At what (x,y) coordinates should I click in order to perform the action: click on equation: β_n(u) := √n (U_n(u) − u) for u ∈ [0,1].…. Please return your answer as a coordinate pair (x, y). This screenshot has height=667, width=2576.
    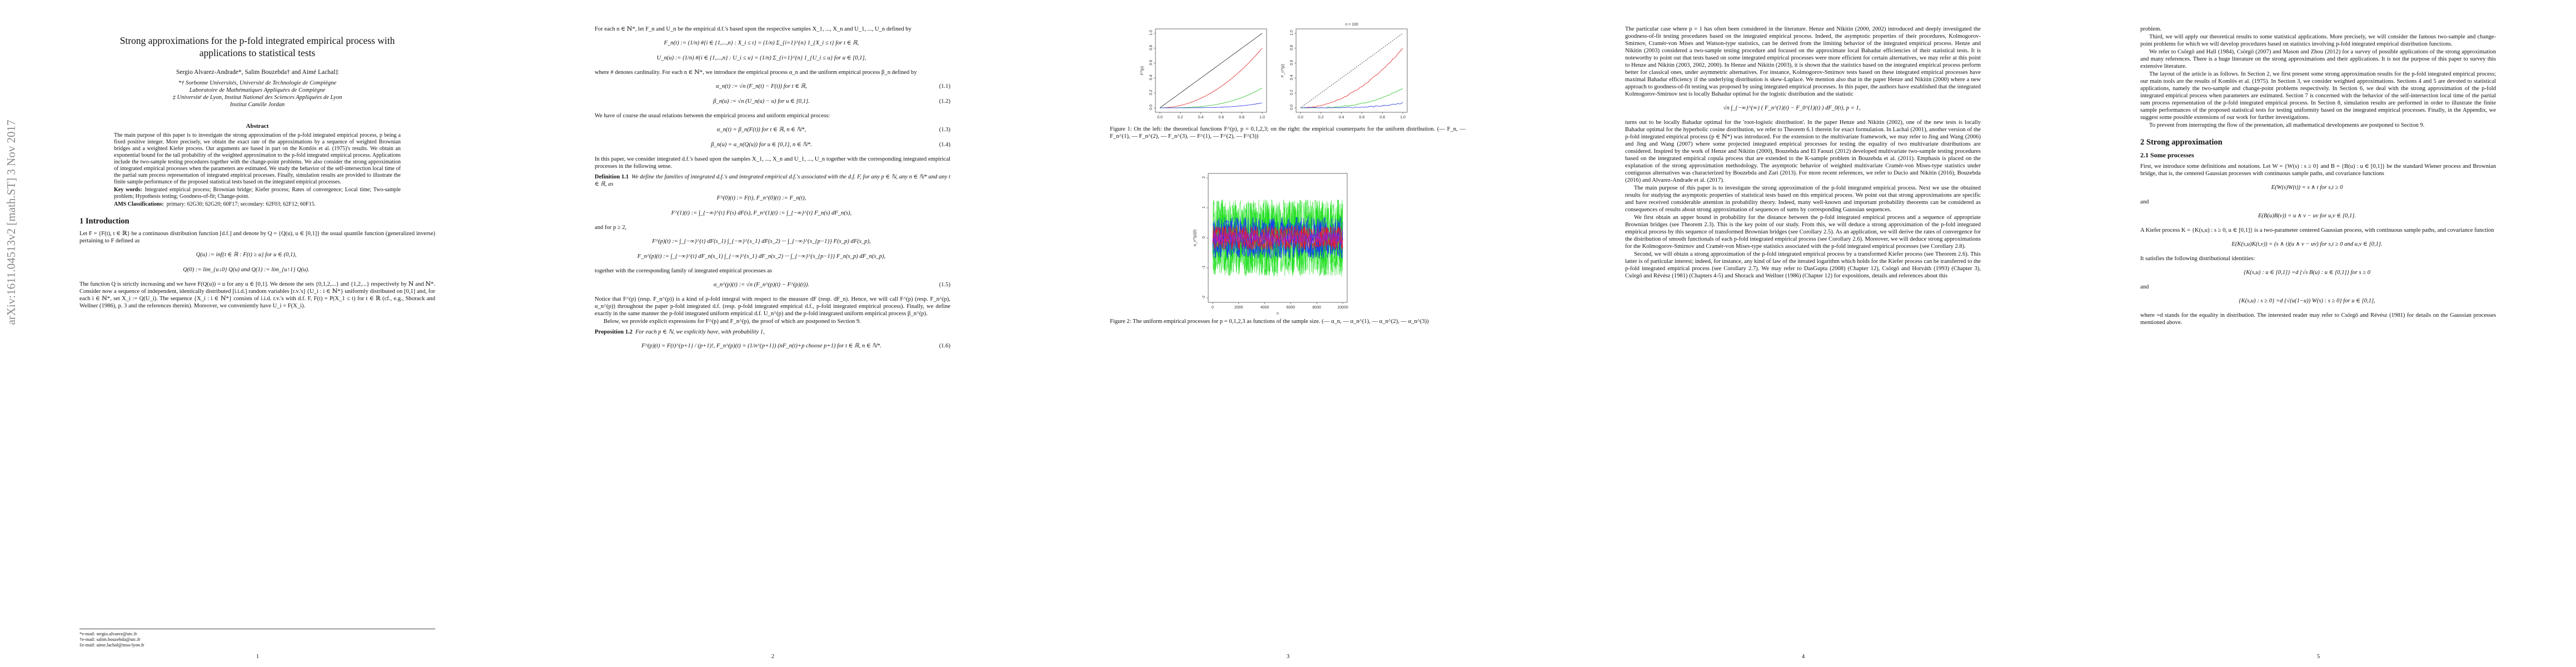
    Looking at the image, I should click on (772, 101).